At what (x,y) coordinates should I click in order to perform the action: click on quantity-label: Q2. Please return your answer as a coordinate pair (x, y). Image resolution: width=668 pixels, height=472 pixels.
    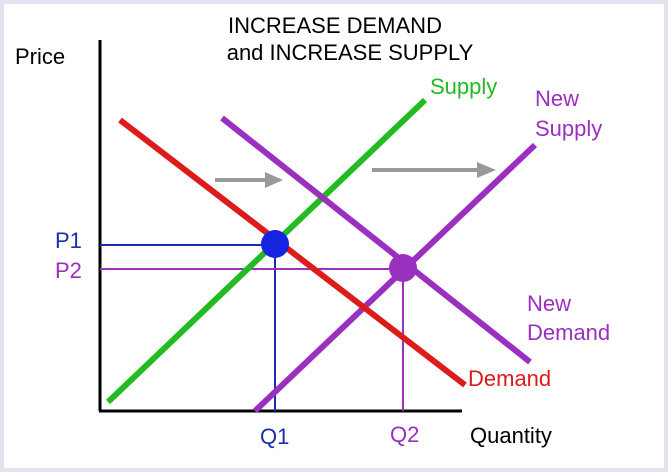
    Looking at the image, I should click on (404, 434).